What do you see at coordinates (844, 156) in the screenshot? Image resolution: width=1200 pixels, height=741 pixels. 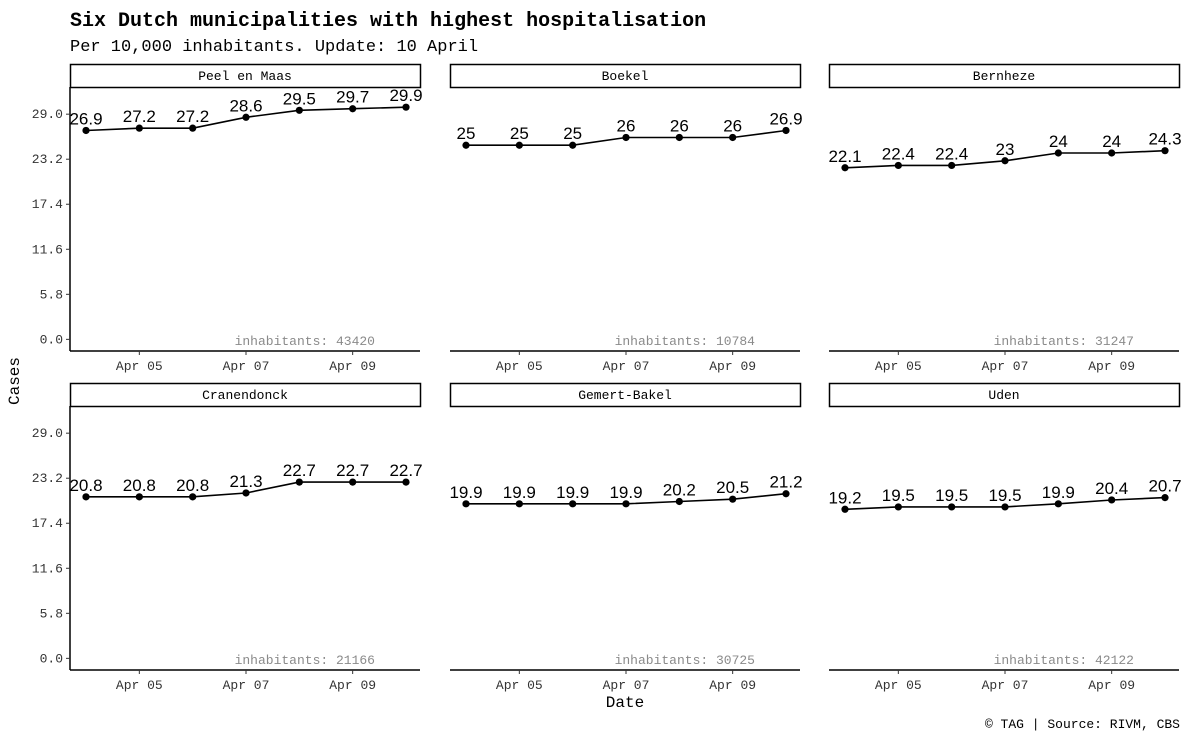 I see `data-label: 22.1` at bounding box center [844, 156].